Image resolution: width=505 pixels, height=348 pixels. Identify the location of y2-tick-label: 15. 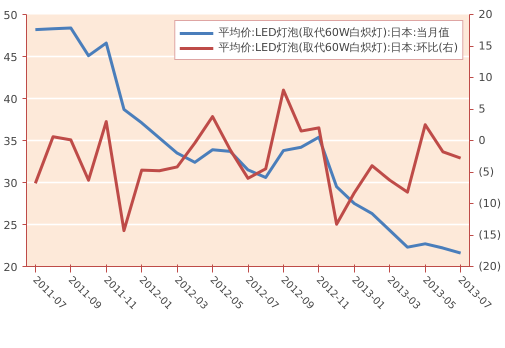
(485, 46).